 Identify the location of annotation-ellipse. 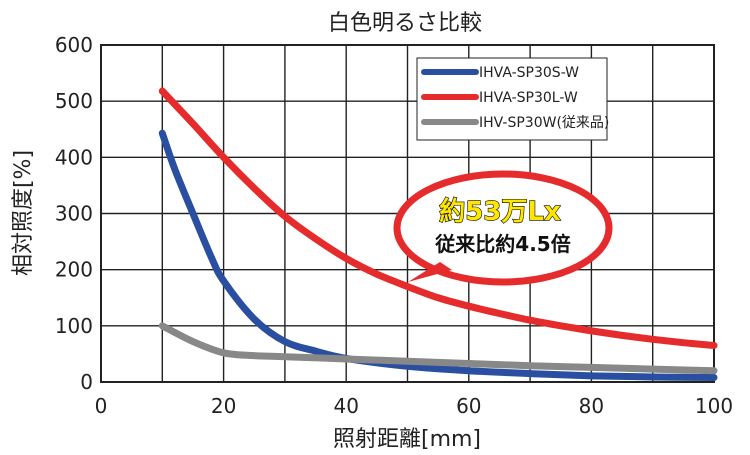
(503, 228).